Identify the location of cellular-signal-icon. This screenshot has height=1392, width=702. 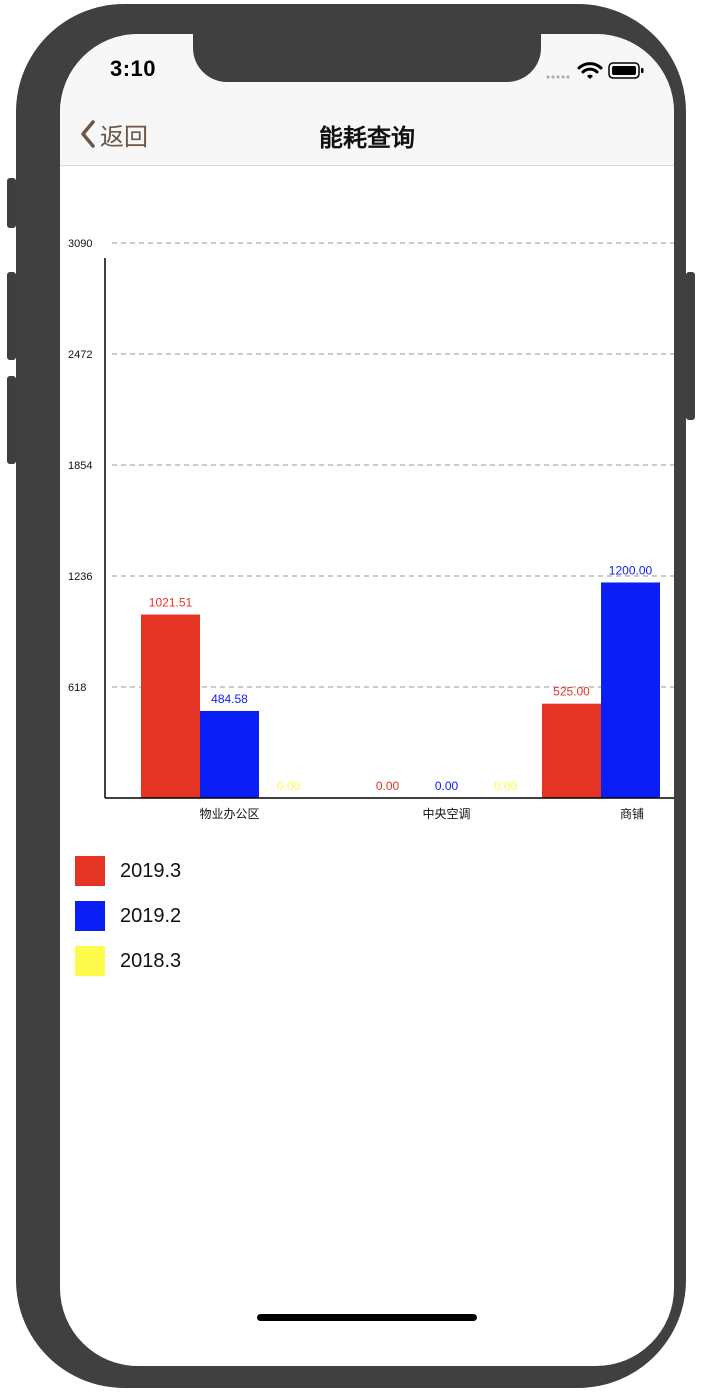
(558, 77).